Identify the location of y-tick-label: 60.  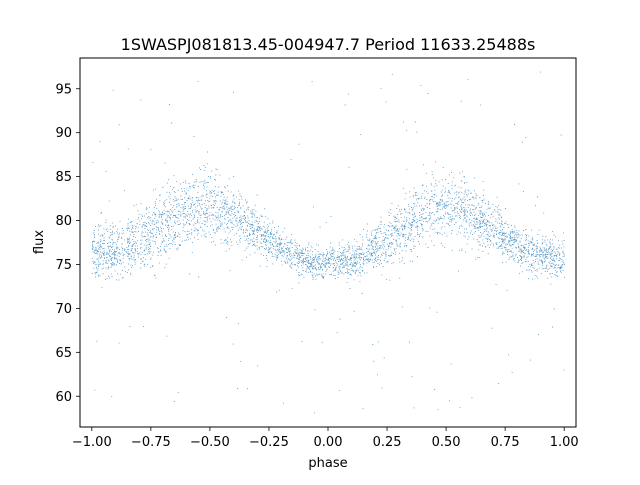
(63, 397).